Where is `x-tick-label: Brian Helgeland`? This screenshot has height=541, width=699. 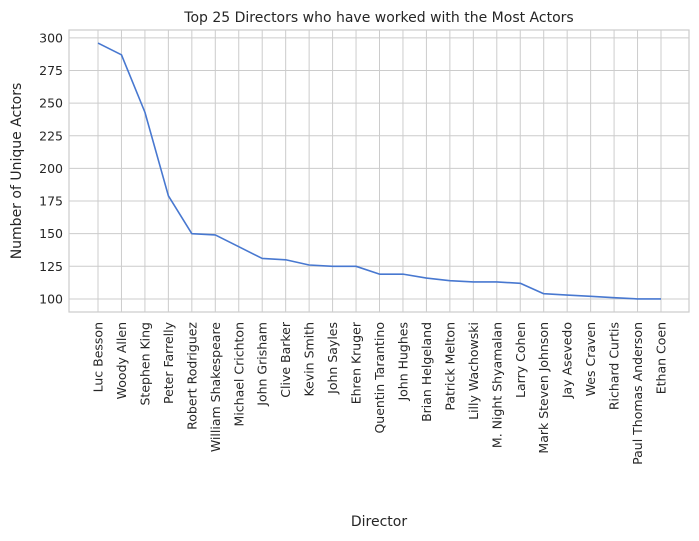
x-tick-label: Brian Helgeland is located at coordinates (426, 372).